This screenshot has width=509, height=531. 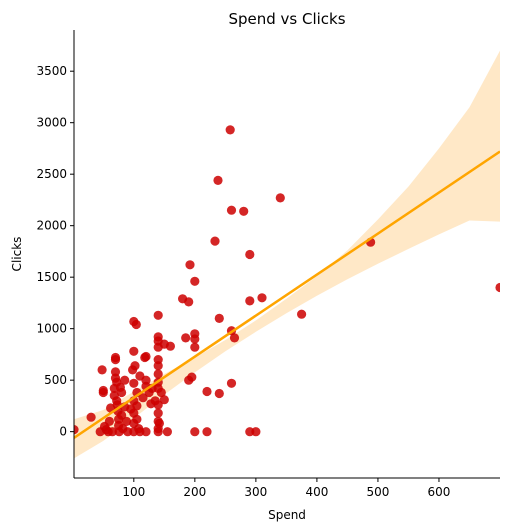 I want to click on y-tick-label: 1500, so click(x=51, y=277).